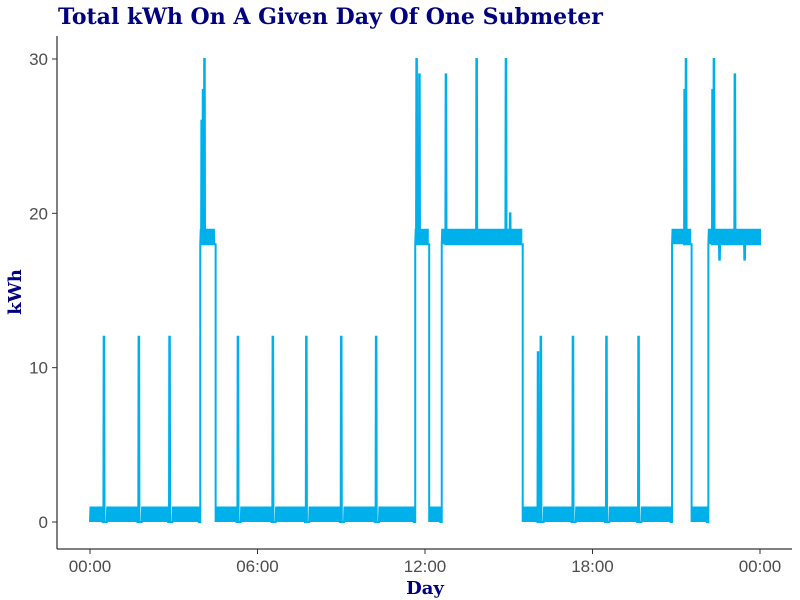  What do you see at coordinates (38, 213) in the screenshot?
I see `y-tick-label: 20` at bounding box center [38, 213].